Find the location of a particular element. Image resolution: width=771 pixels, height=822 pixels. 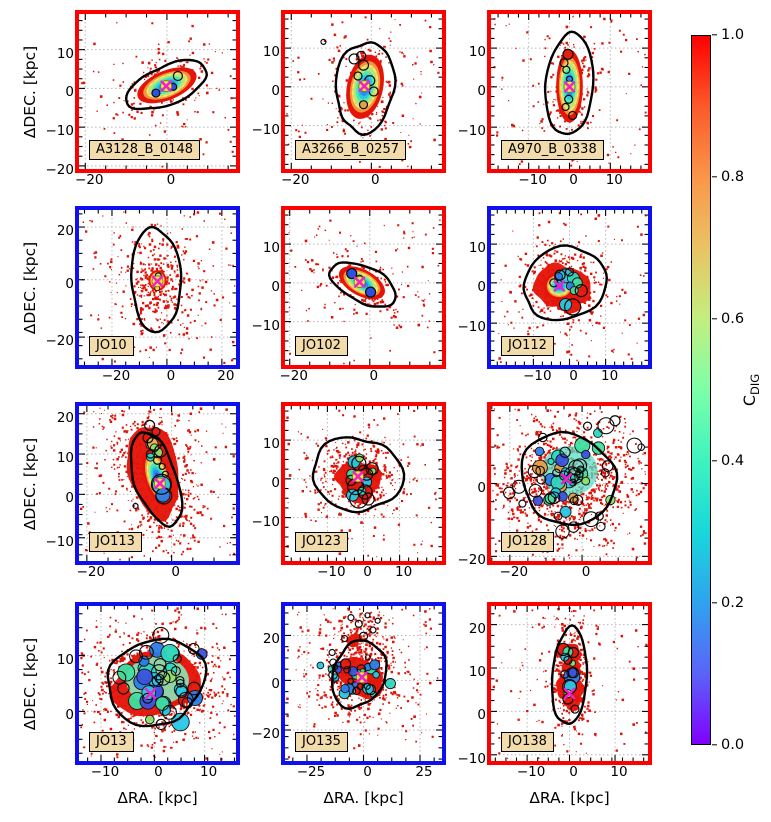

panel-A3266_B_0257: −20 0 10 0 −10 A3266_B_0257 is located at coordinates (349, 99).